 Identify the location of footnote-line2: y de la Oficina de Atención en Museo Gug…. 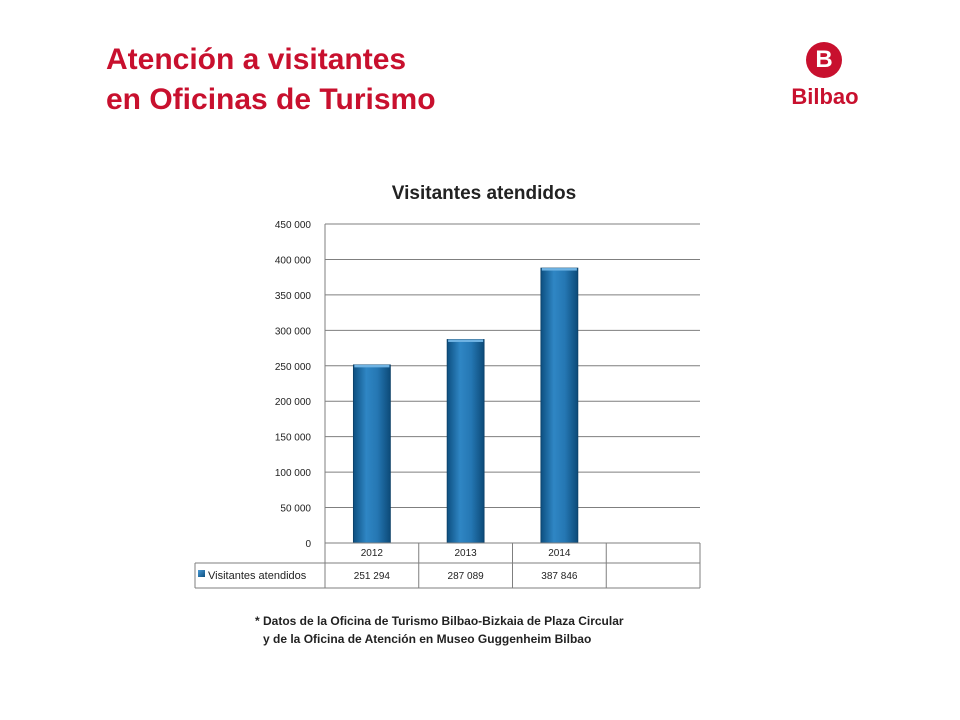
(427, 639).